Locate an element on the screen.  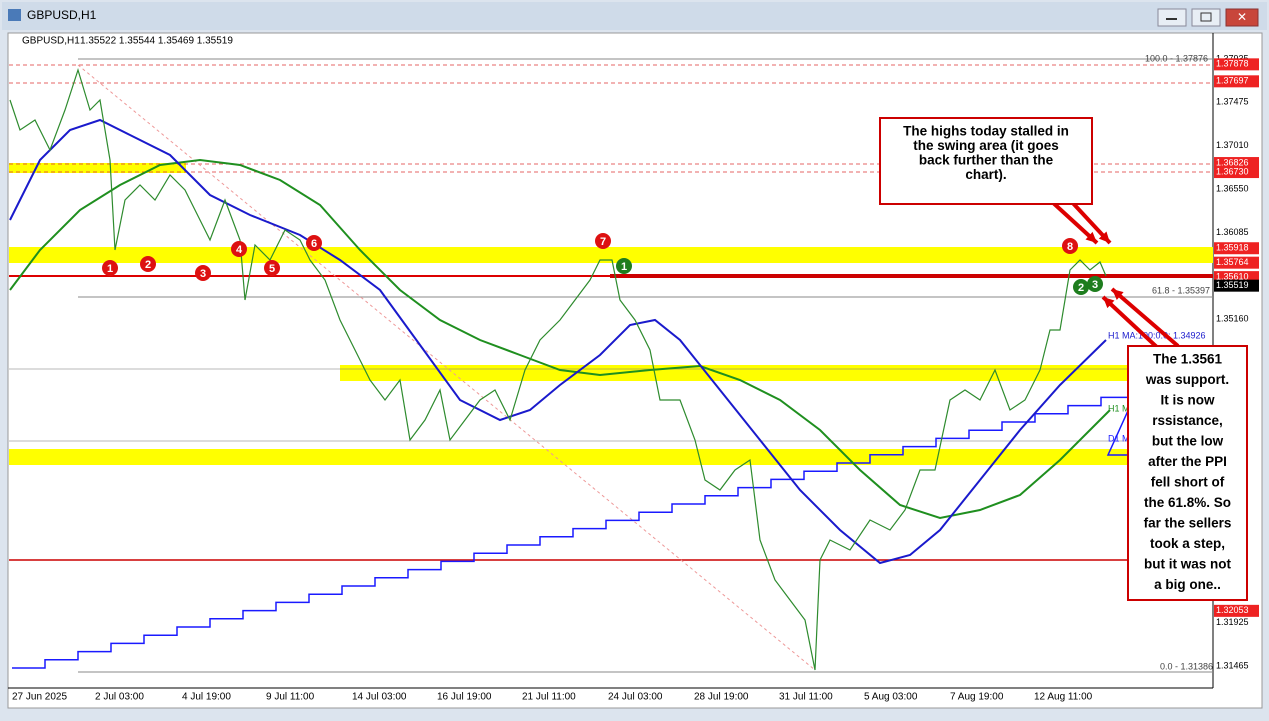
date-tick-label: 27 Jun 2025 is located at coordinates (39, 697).